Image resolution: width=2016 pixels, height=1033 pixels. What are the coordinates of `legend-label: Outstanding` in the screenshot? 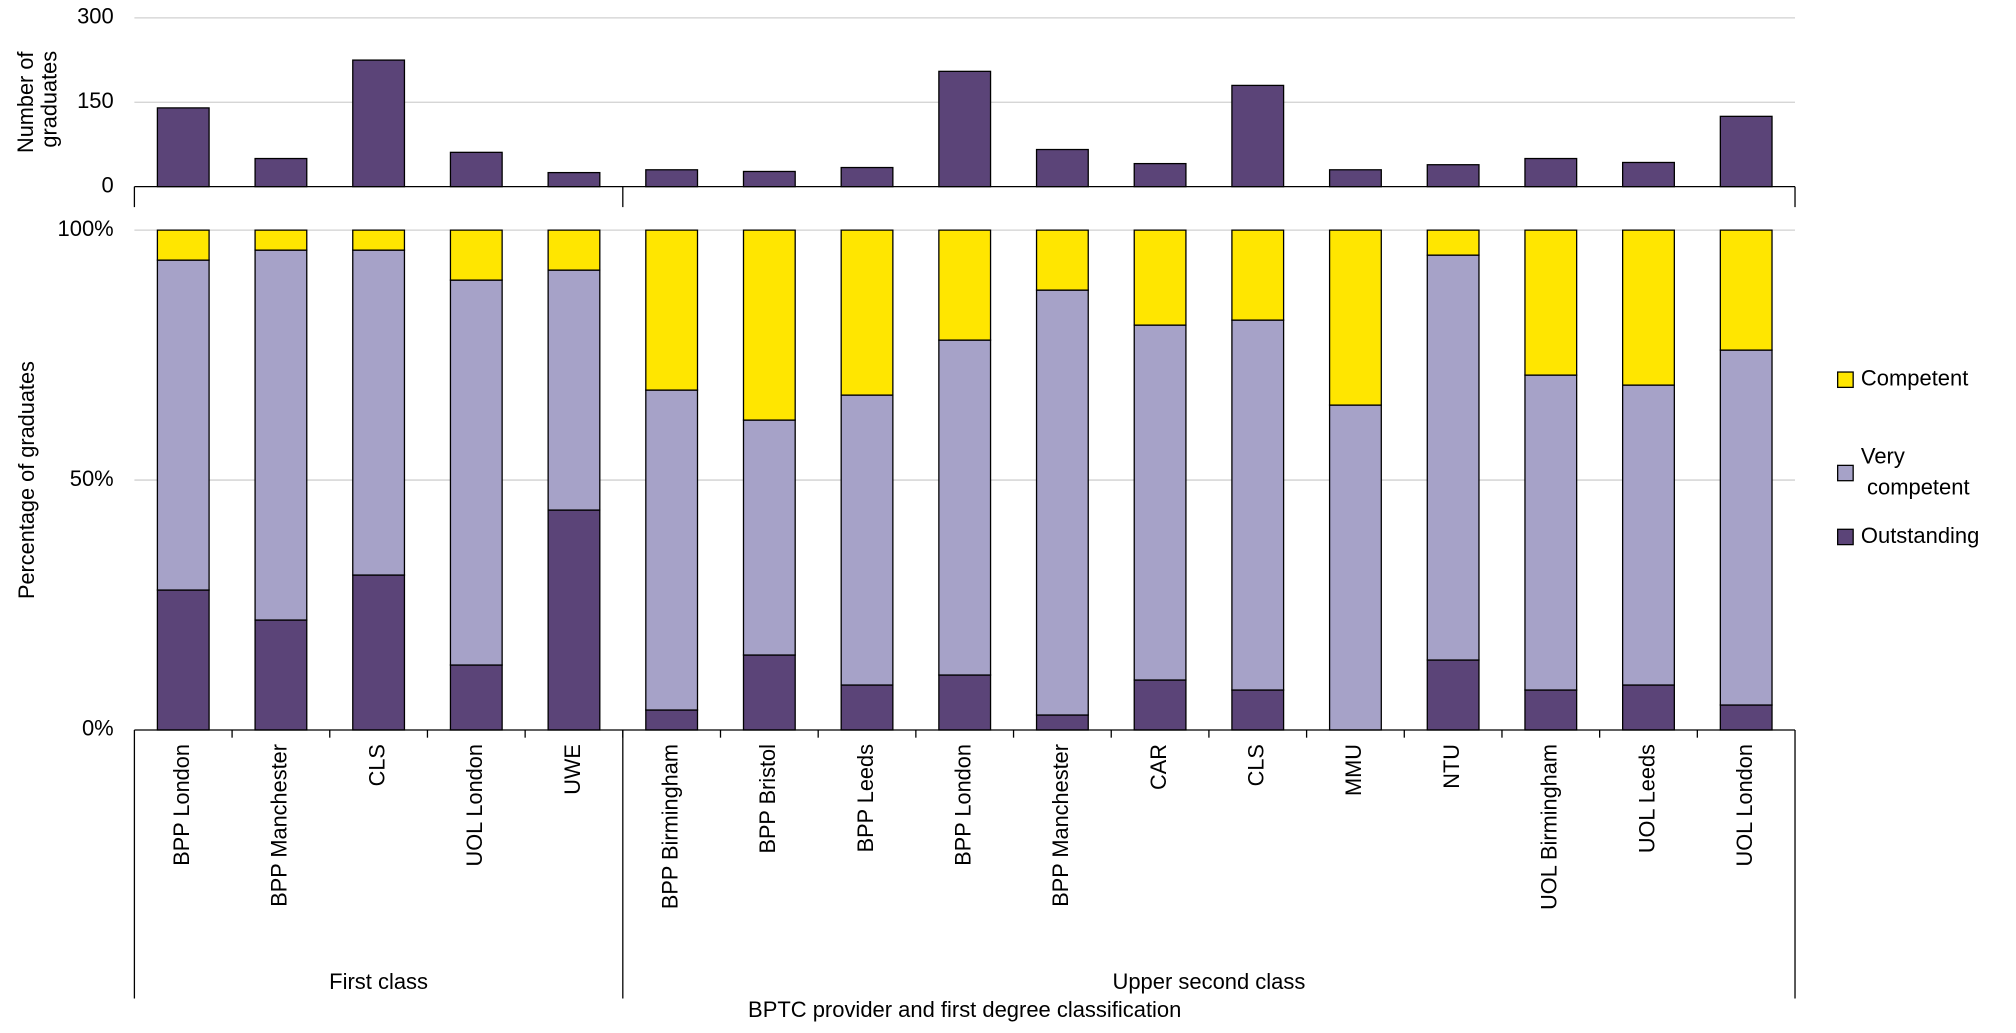 It's located at (1920, 535).